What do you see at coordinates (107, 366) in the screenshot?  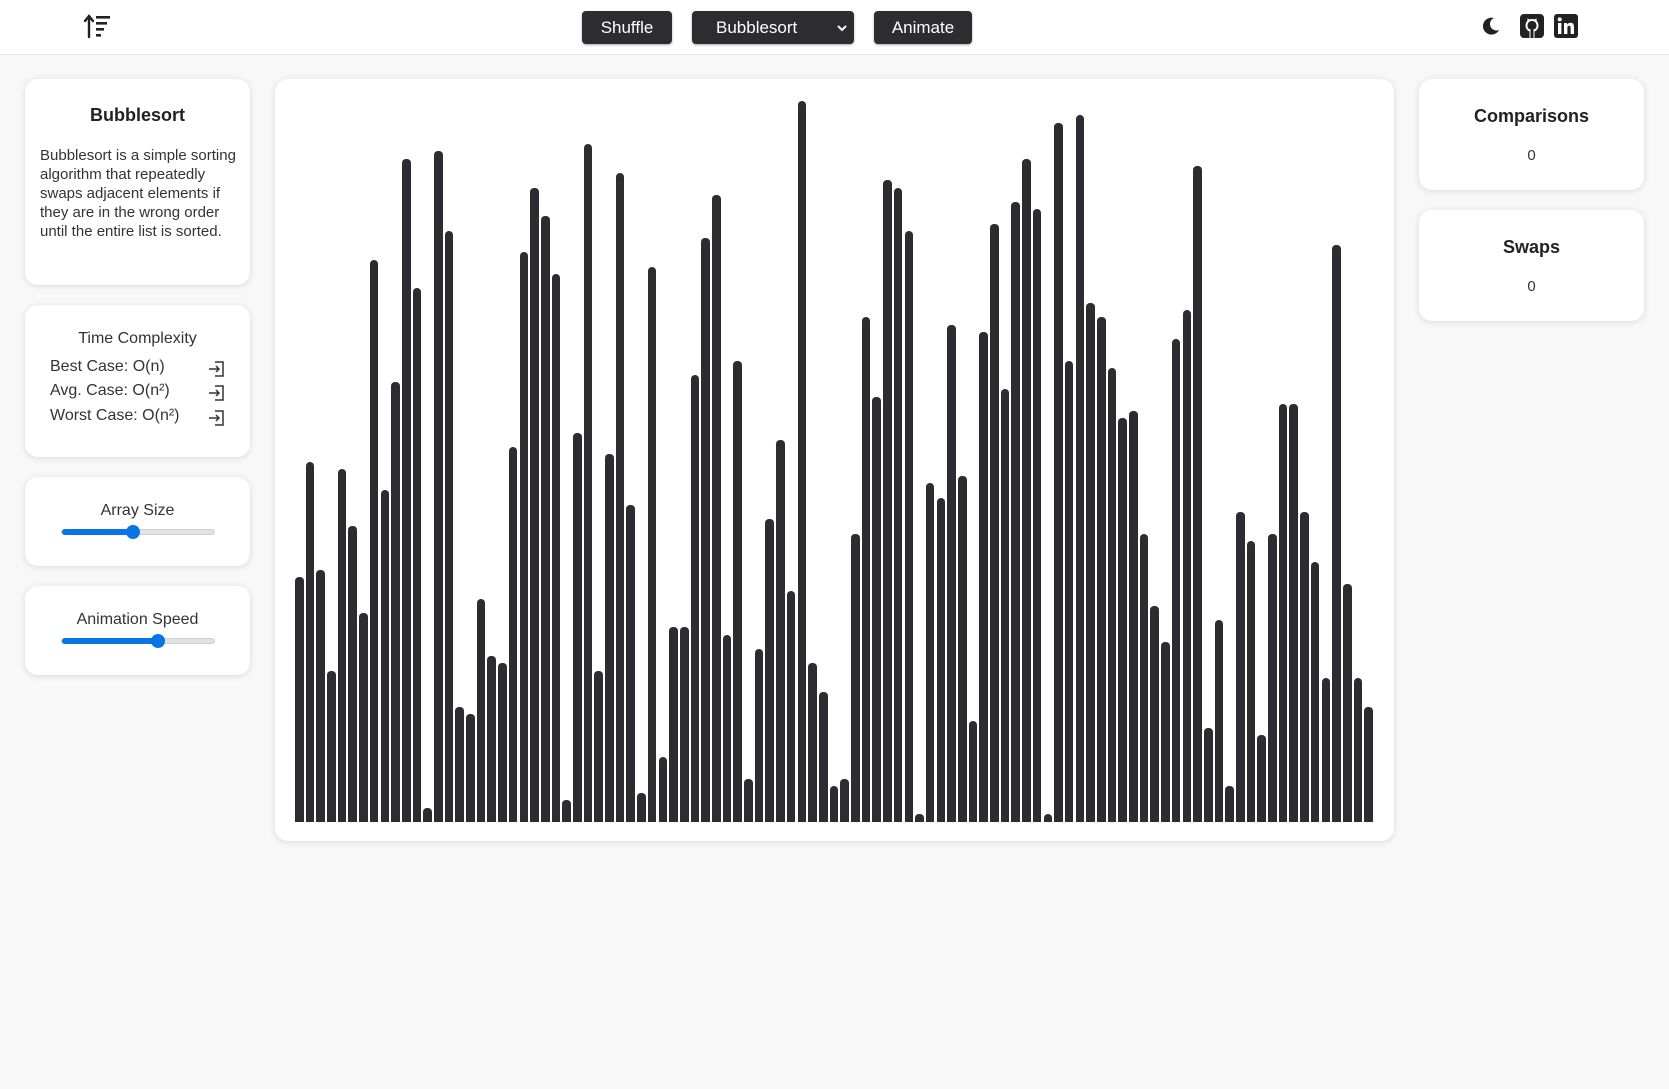 I see `best-case-label: Best Case: O(n)` at bounding box center [107, 366].